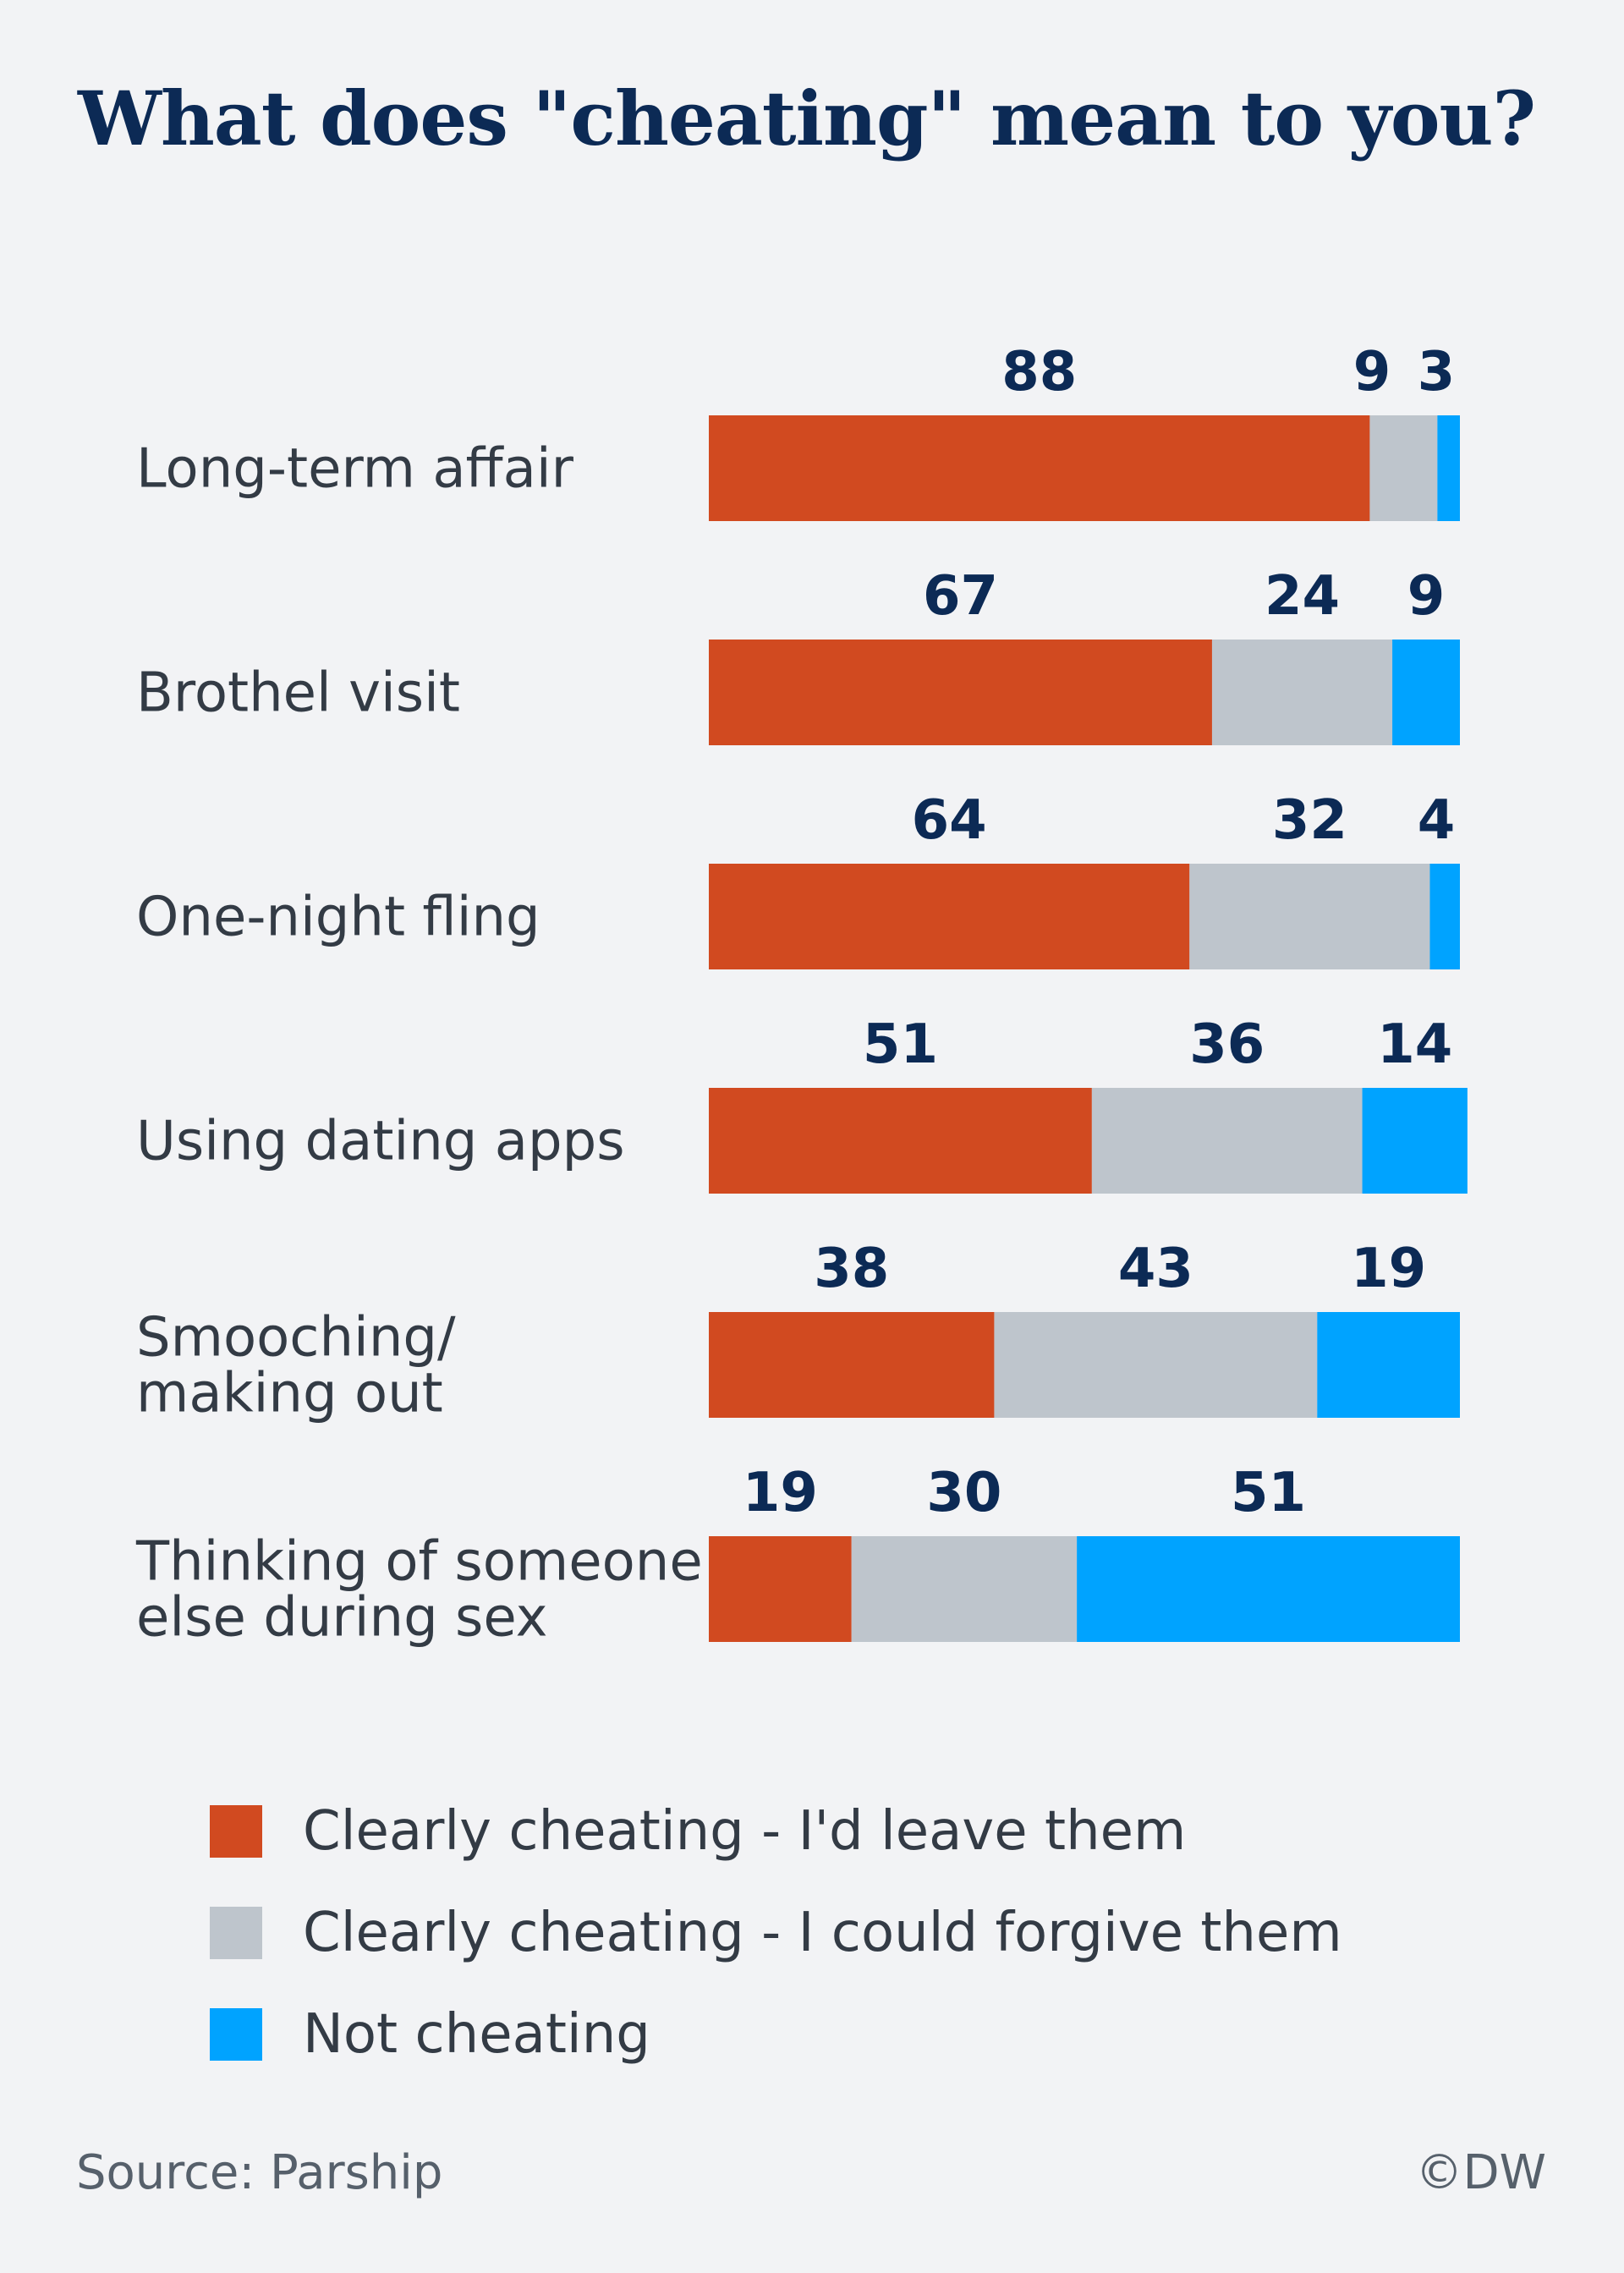  Describe the element at coordinates (355, 470) in the screenshot. I see `category-label: Long-term affair` at that location.